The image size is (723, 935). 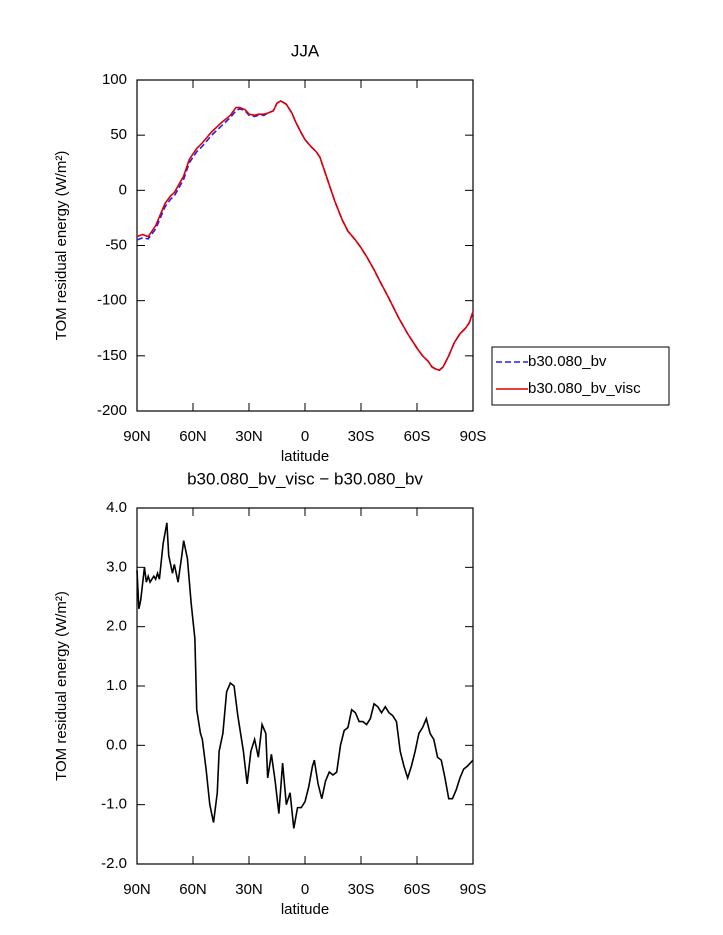 What do you see at coordinates (305, 50) in the screenshot?
I see `chart-title: JJA` at bounding box center [305, 50].